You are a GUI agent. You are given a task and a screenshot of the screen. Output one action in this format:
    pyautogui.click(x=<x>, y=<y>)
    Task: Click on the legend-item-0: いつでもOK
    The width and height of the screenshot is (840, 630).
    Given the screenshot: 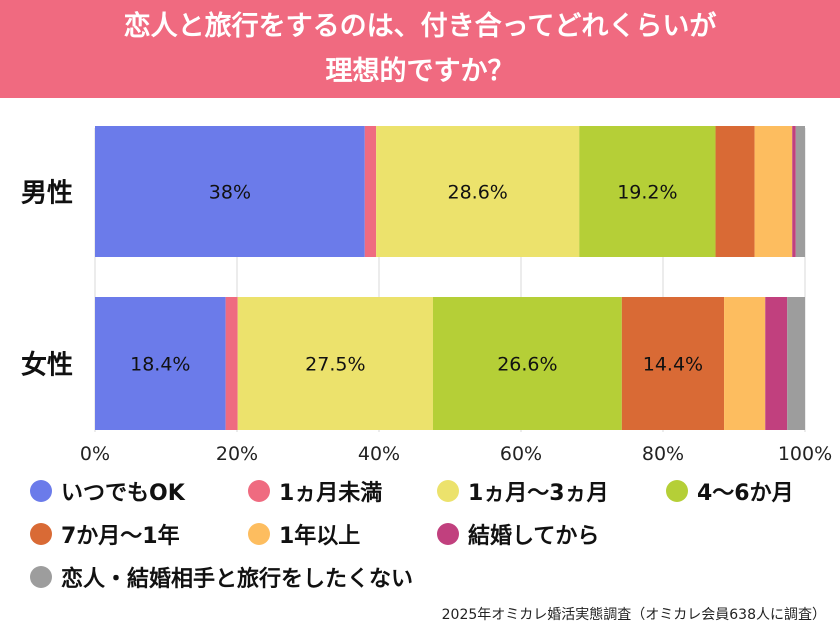 What is the action you would take?
    pyautogui.click(x=107, y=491)
    